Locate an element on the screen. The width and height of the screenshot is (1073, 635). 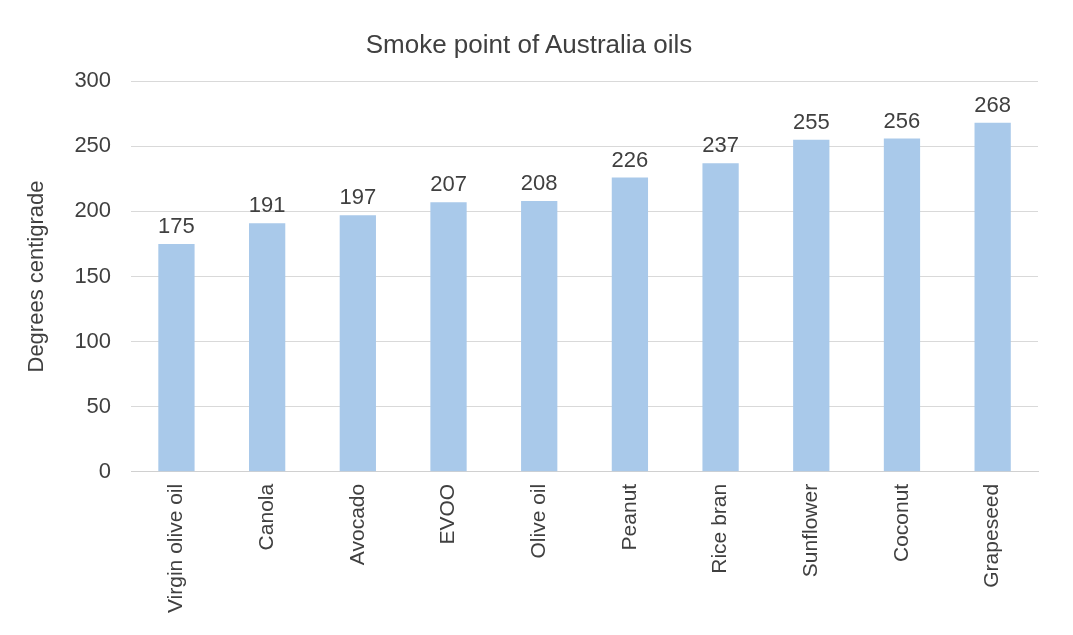
x-tick-label: EVOO is located at coordinates (447, 514).